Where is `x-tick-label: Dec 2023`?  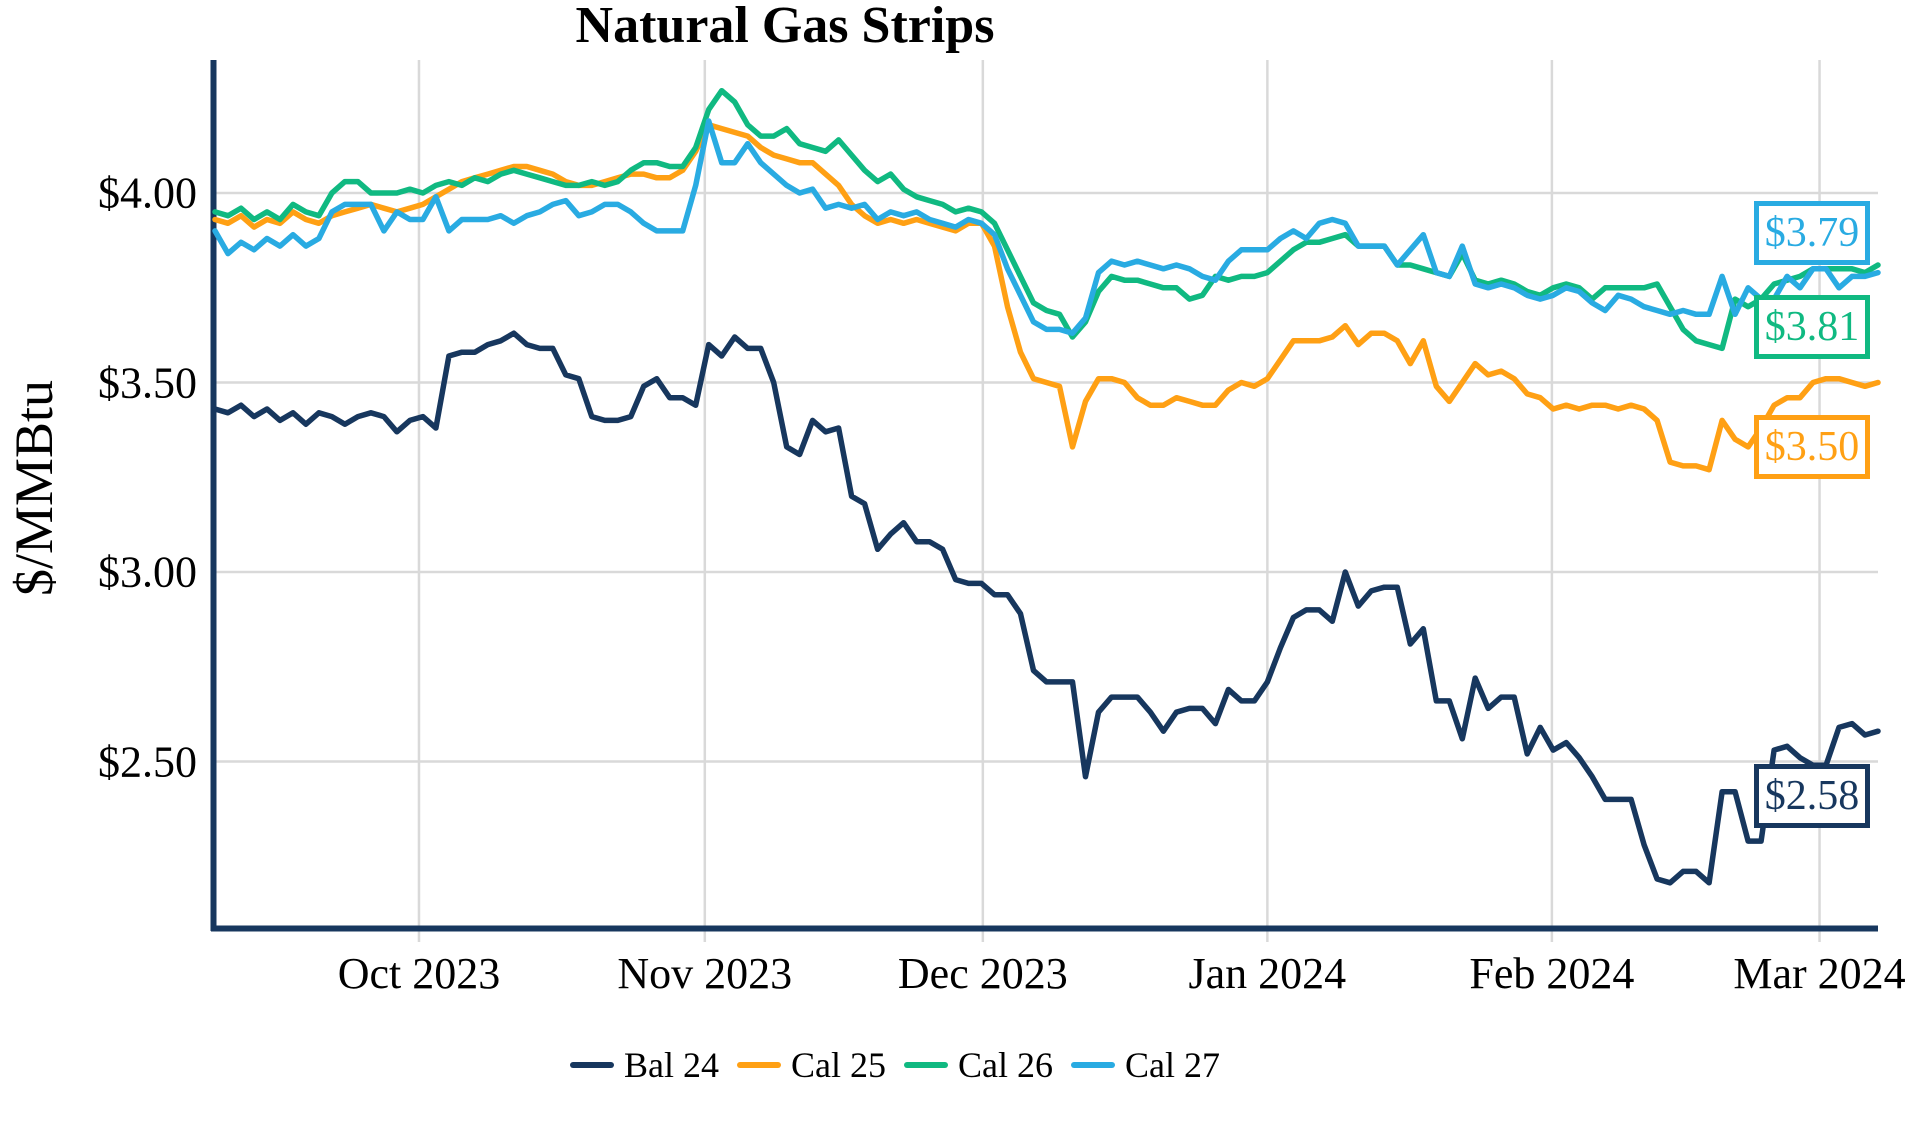 x-tick-label: Dec 2023 is located at coordinates (982, 973).